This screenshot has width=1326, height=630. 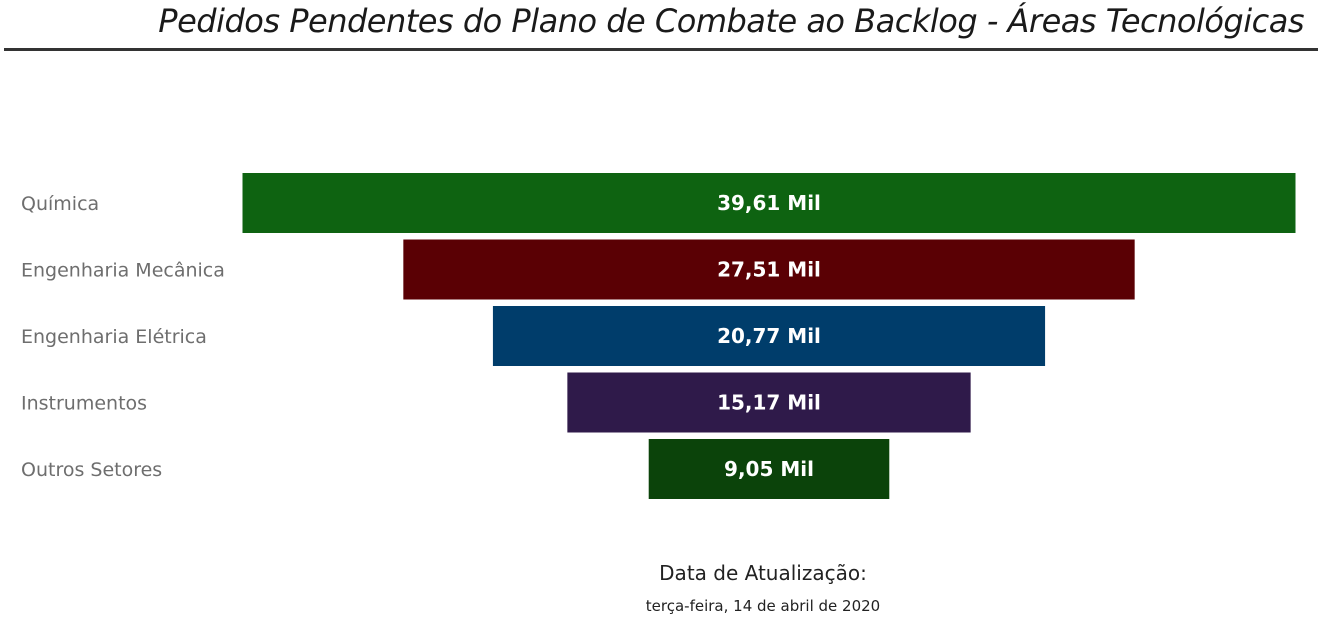 What do you see at coordinates (91, 470) in the screenshot?
I see `category-label: Outros Setores` at bounding box center [91, 470].